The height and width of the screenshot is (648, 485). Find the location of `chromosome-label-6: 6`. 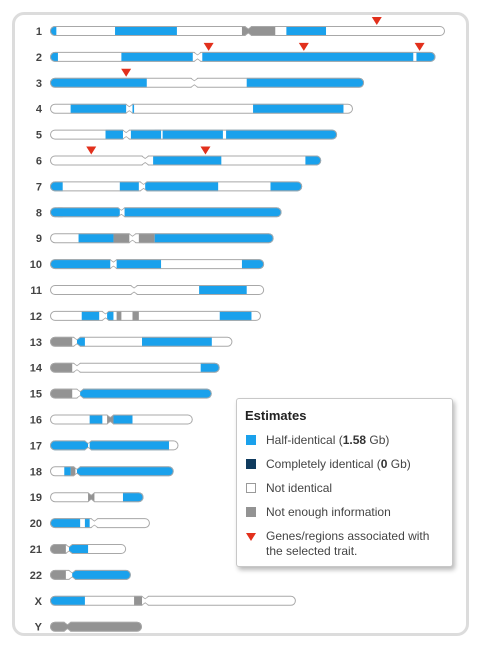

chromosome-label-6: 6 is located at coordinates (39, 162).